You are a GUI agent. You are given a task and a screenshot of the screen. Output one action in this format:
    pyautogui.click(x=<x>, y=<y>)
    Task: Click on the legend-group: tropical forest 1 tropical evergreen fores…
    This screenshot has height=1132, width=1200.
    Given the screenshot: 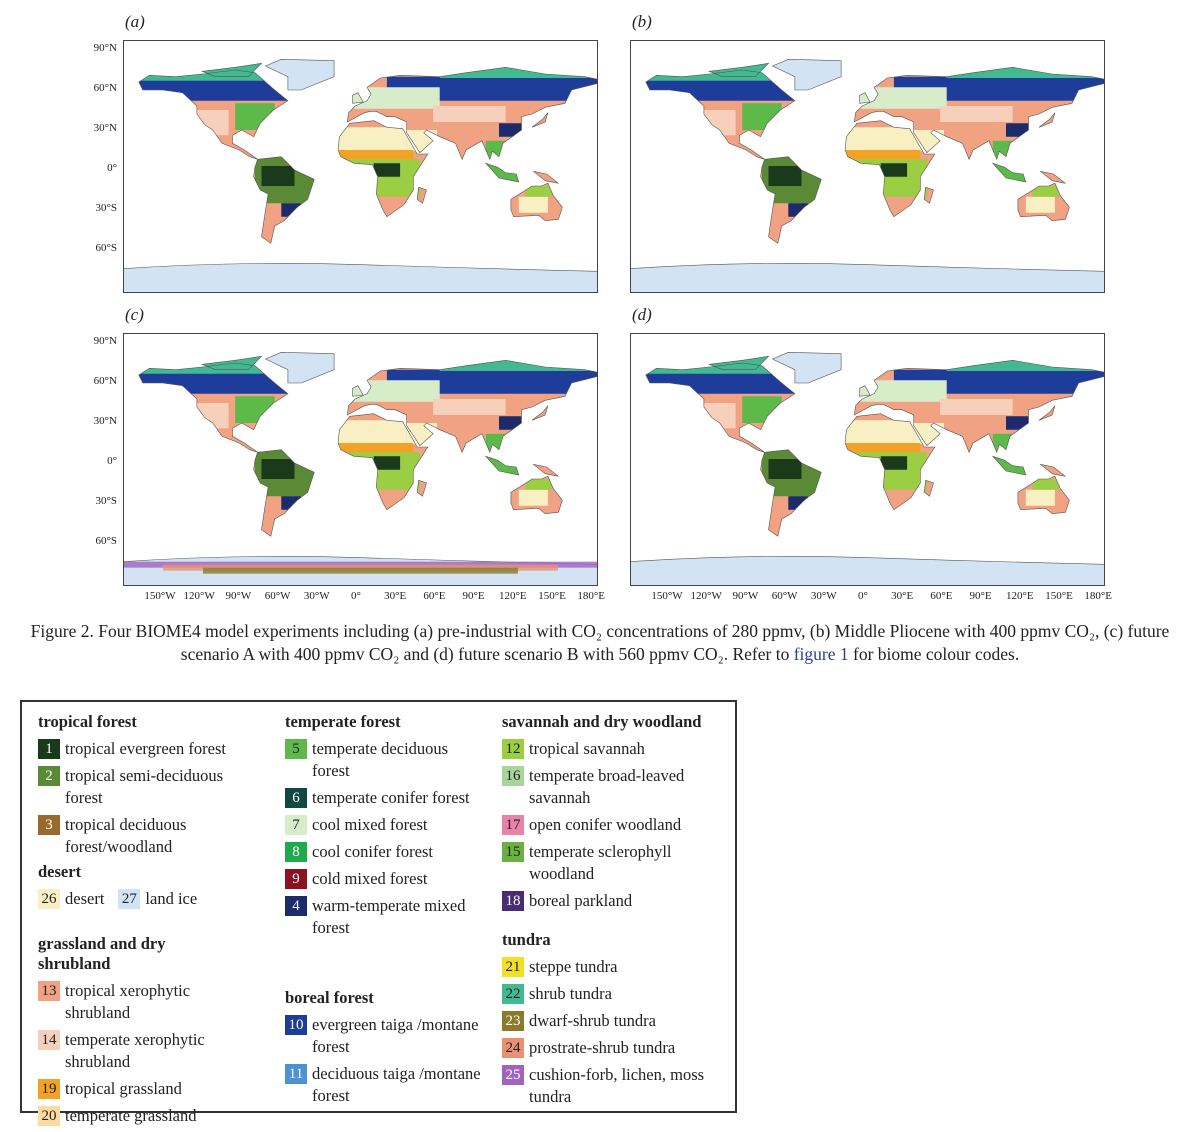 What is the action you would take?
    pyautogui.click(x=138, y=787)
    